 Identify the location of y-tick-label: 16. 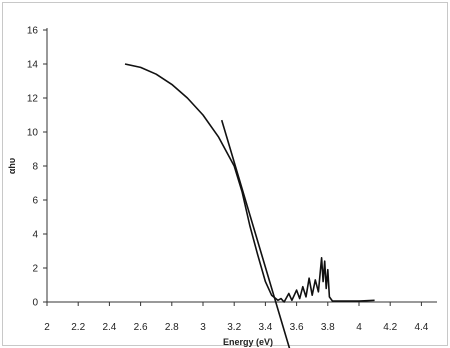
(33, 31).